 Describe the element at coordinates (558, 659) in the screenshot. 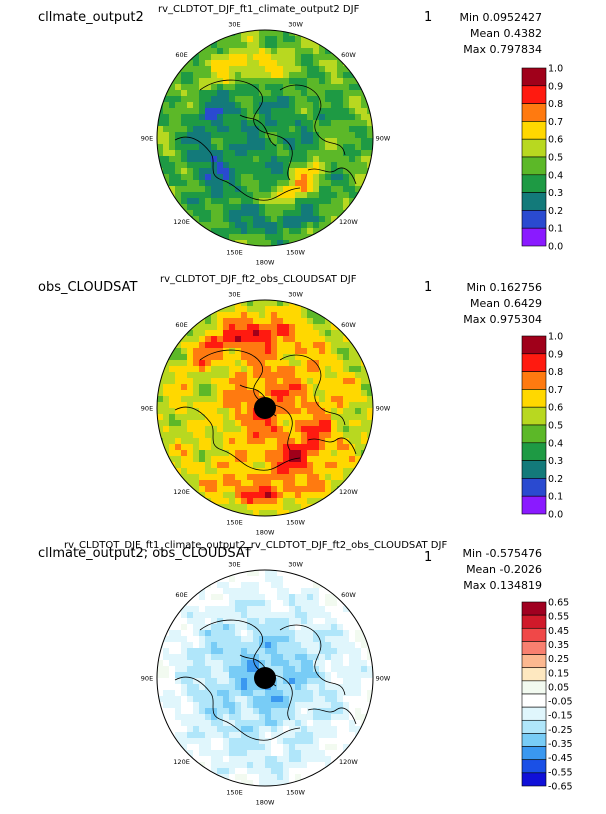

I see `colorbar-tick-label: 0.25` at that location.